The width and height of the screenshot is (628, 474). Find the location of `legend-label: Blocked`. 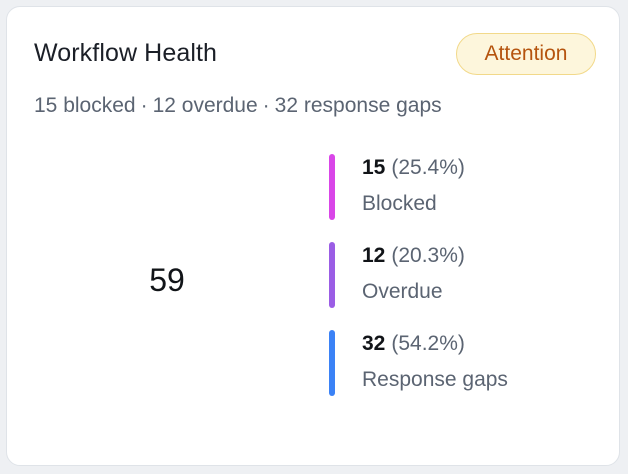

legend-label: Blocked is located at coordinates (399, 203).